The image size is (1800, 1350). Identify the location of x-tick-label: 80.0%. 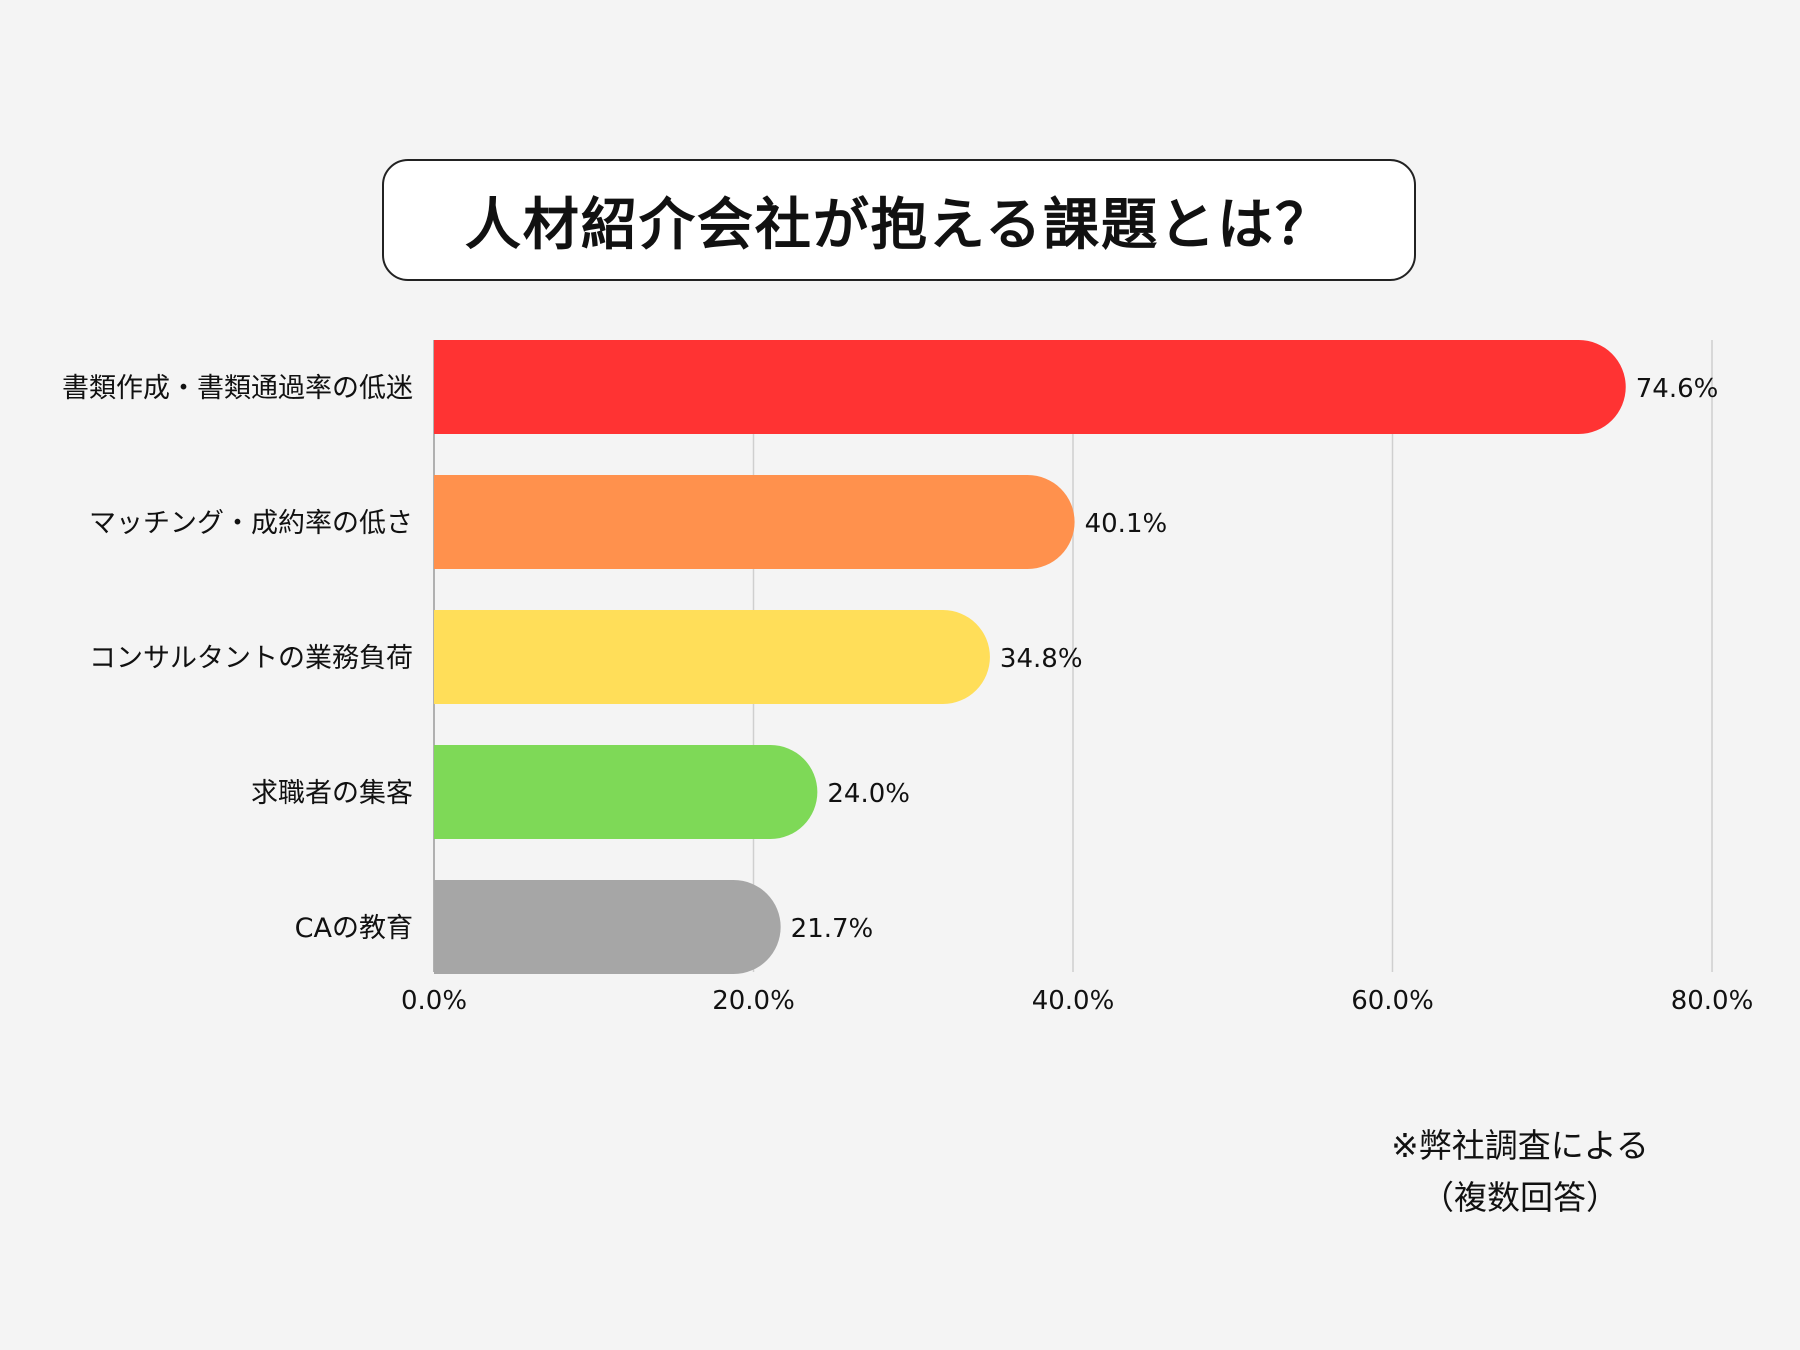
(1712, 1001).